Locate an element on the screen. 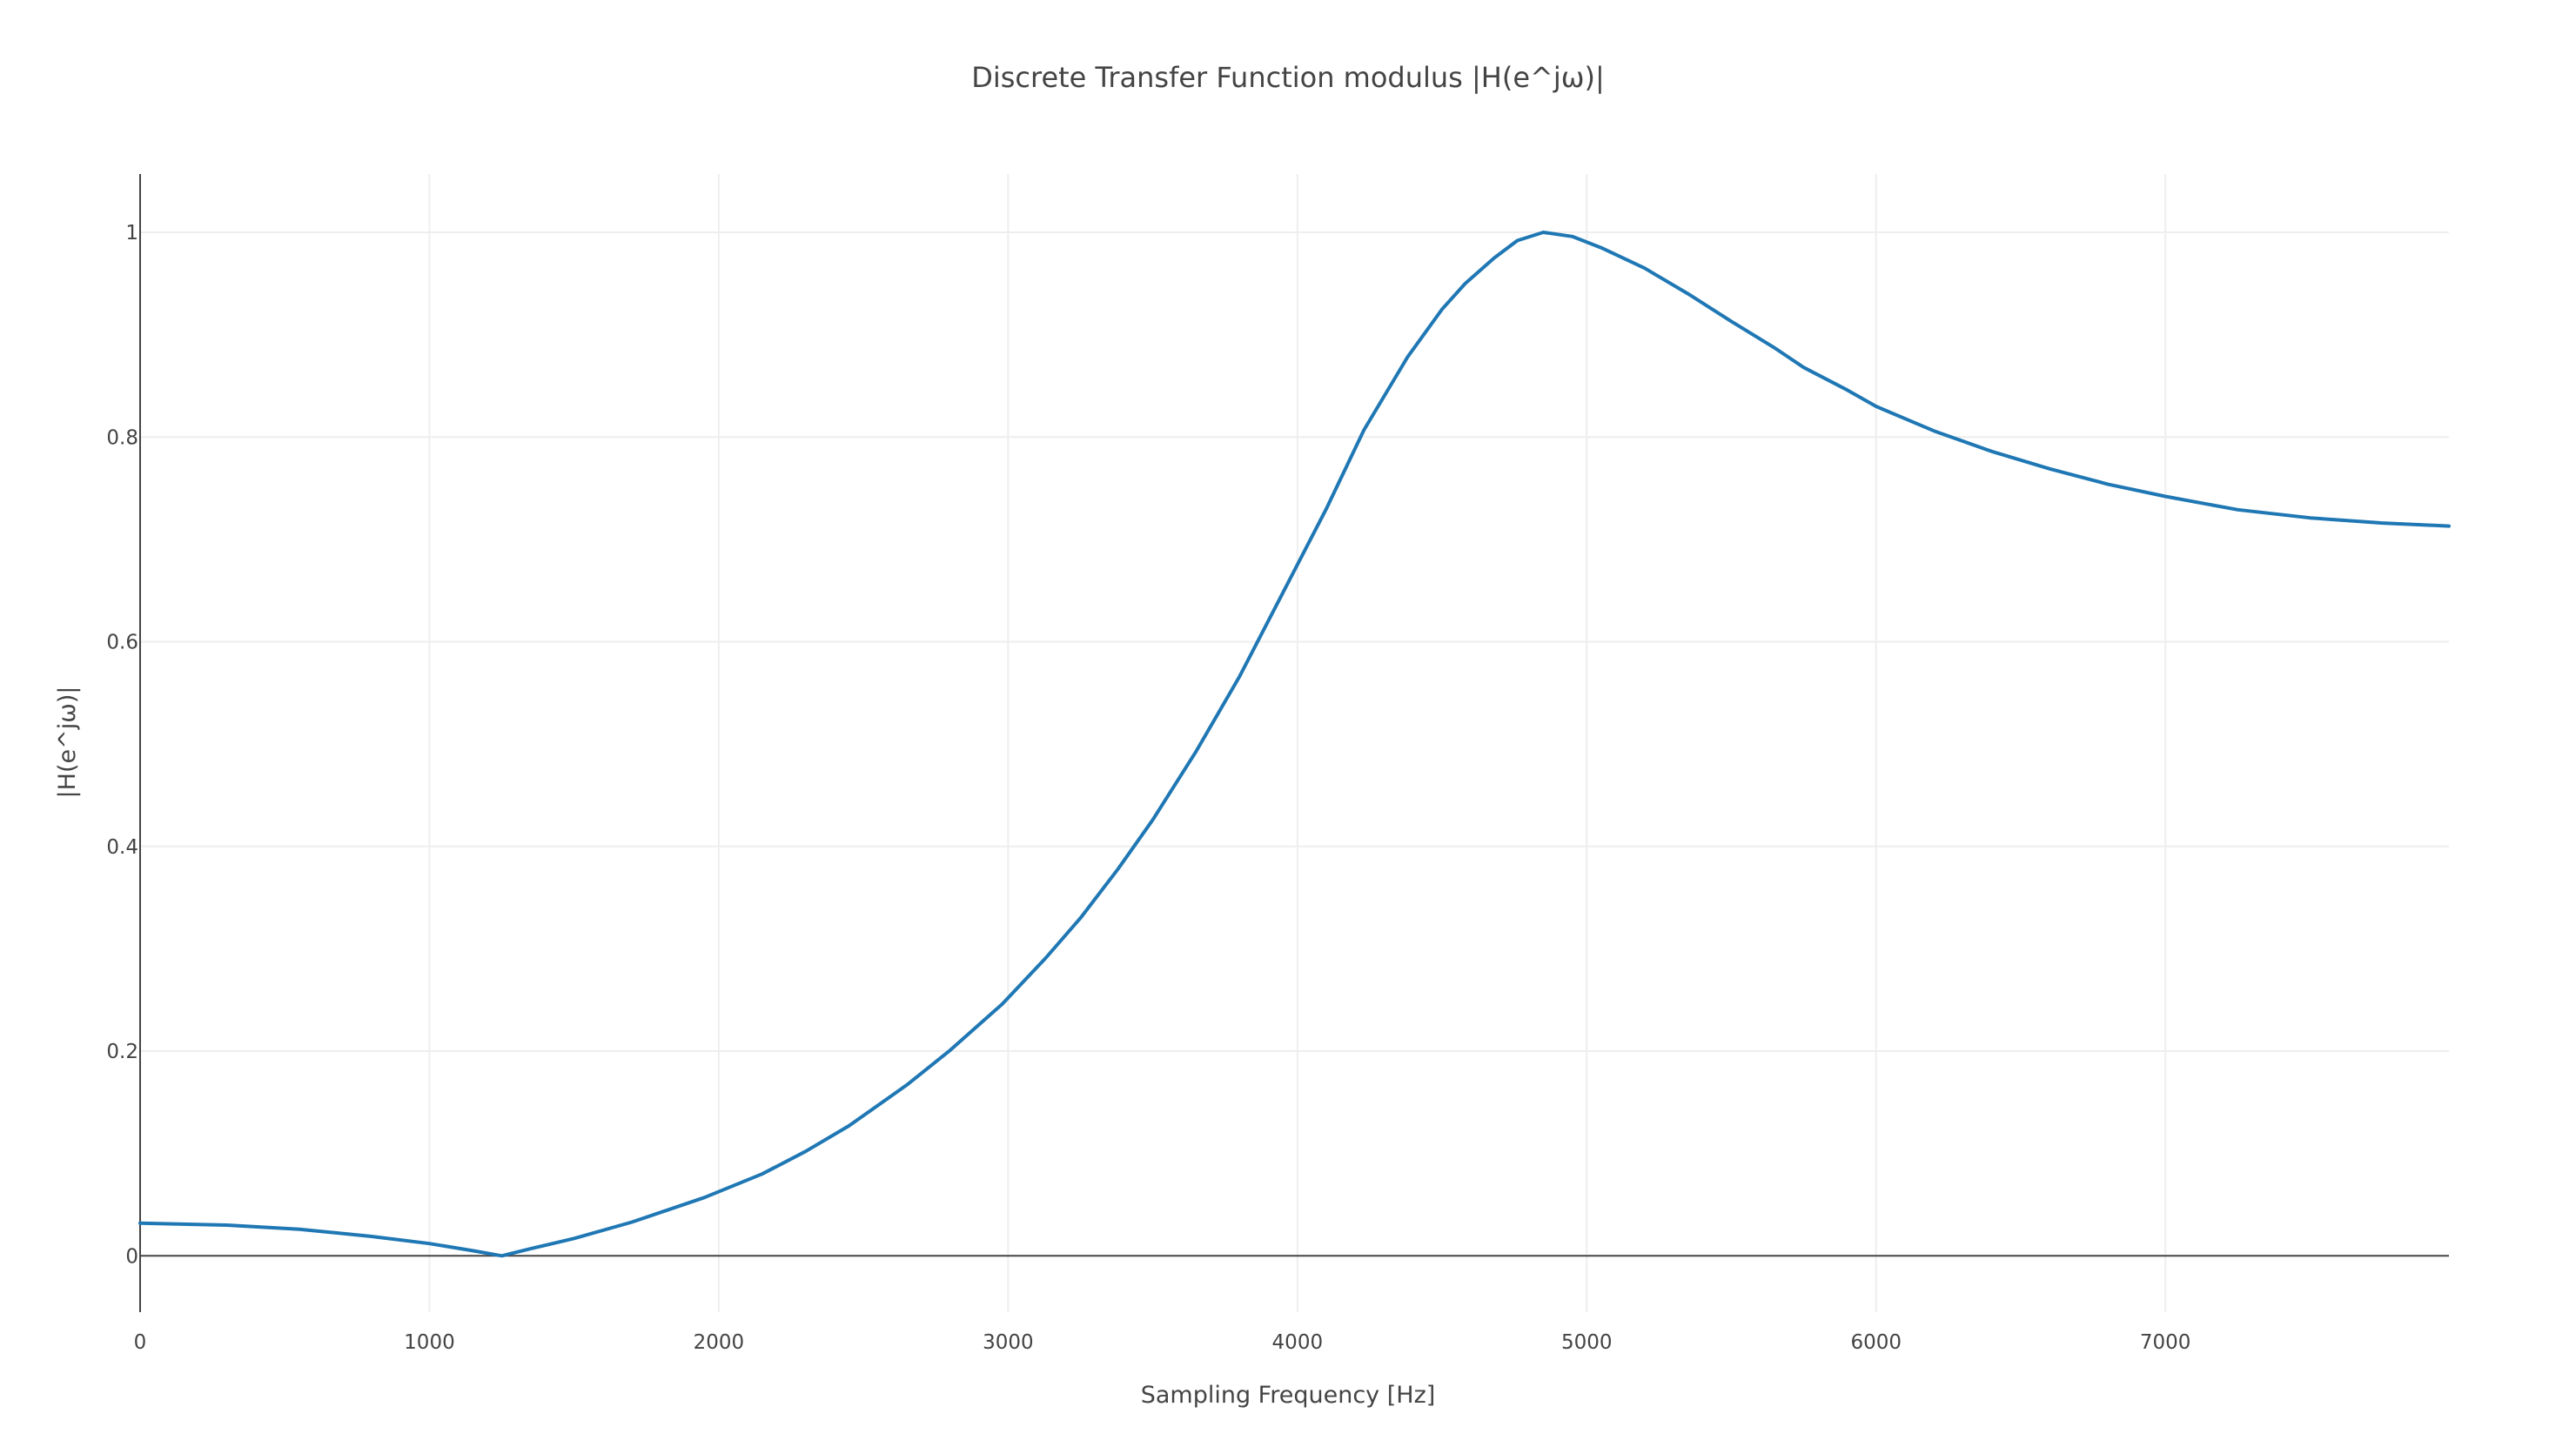 The width and height of the screenshot is (2576, 1447). y-tick-label: 0 is located at coordinates (131, 1257).